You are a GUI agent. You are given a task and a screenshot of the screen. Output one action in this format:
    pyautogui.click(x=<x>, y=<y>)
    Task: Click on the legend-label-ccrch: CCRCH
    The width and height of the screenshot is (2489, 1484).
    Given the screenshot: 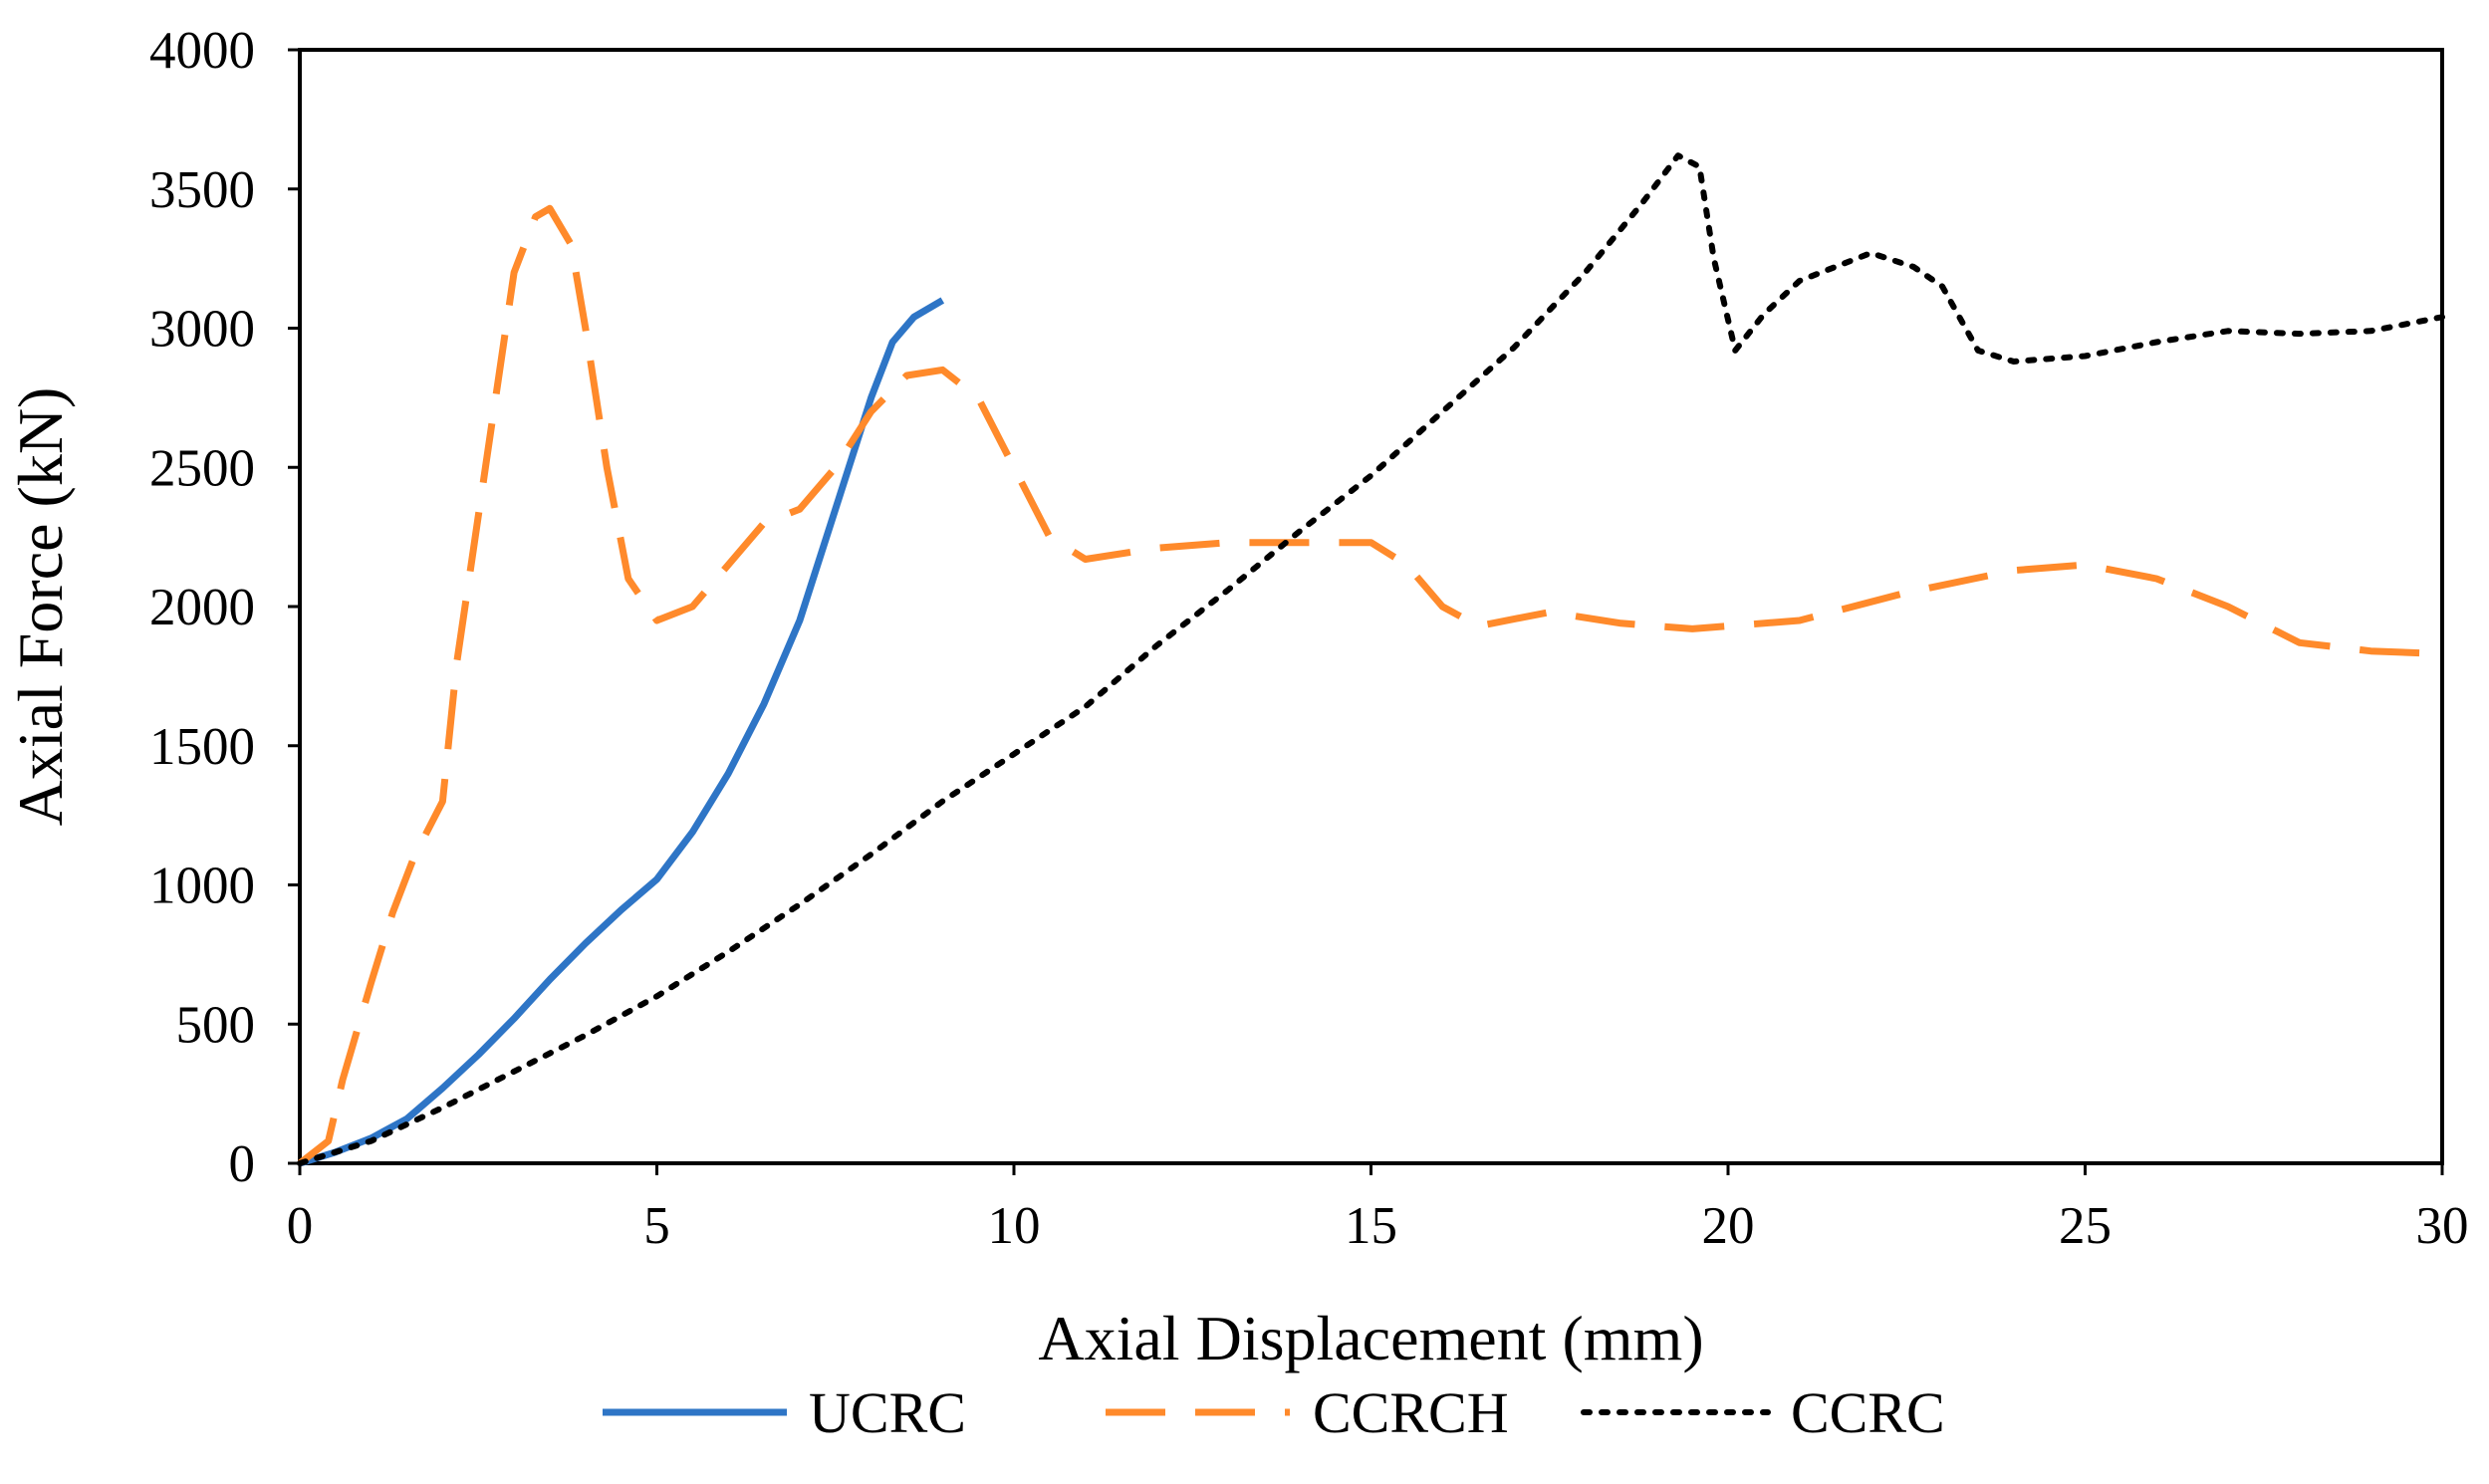 What is the action you would take?
    pyautogui.click(x=1411, y=1412)
    